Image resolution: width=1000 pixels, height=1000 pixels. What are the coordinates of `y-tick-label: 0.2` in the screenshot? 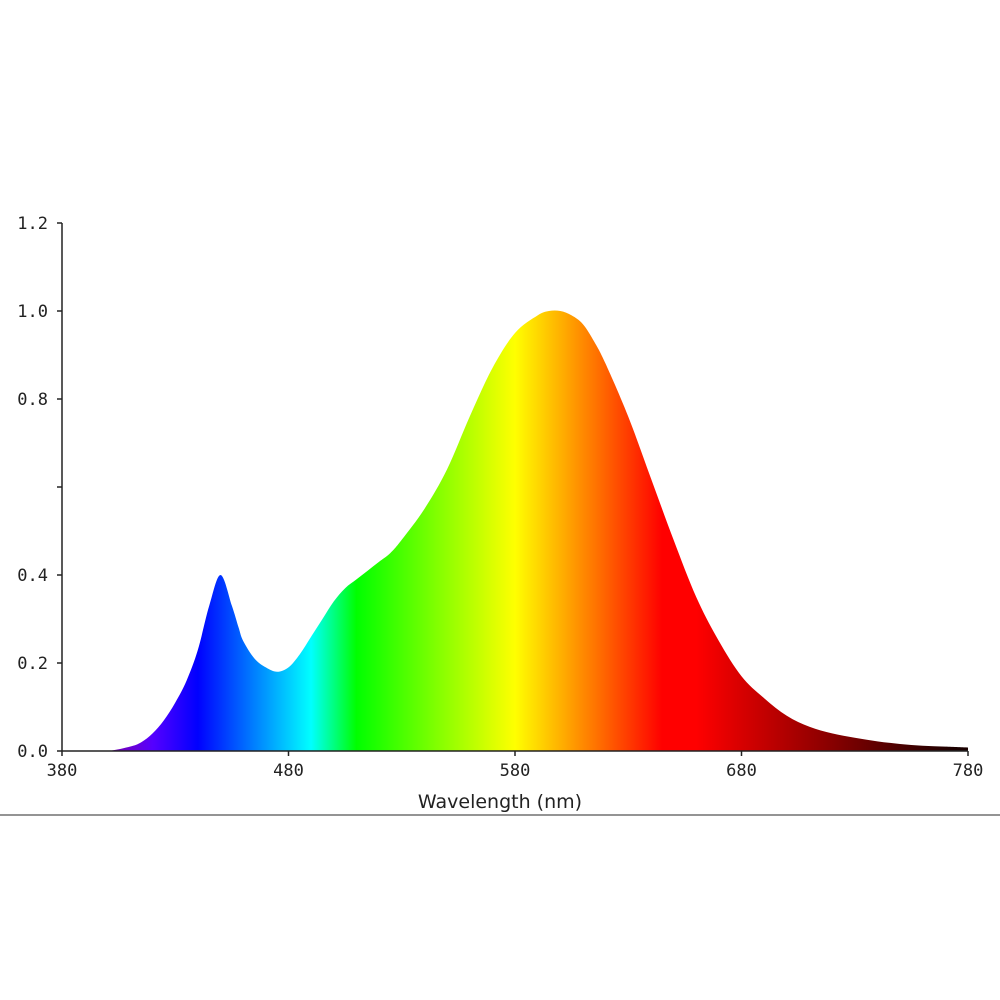 It's located at (32, 664).